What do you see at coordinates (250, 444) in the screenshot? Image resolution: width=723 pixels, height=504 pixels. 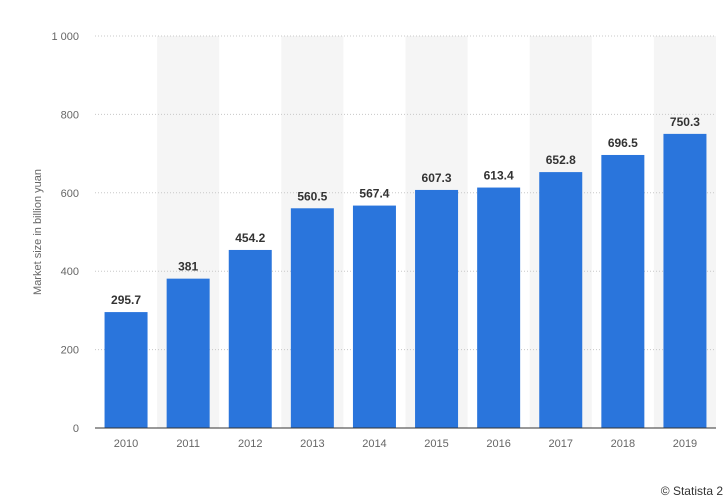 I see `x-tick-label: 2012` at bounding box center [250, 444].